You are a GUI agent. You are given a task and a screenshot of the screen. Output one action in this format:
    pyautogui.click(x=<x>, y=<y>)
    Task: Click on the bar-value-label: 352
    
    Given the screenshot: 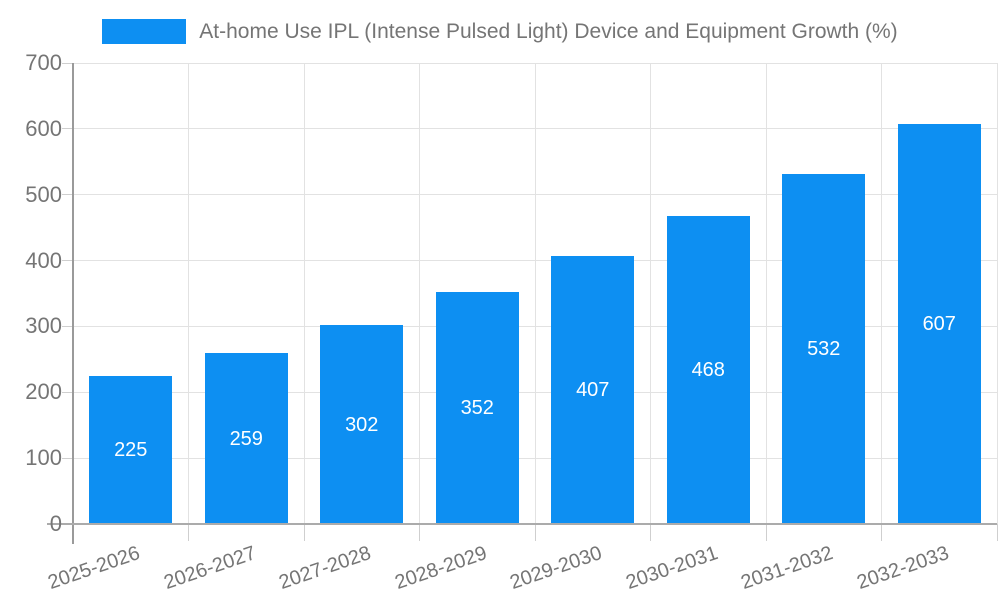 What is the action you would take?
    pyautogui.click(x=477, y=408)
    